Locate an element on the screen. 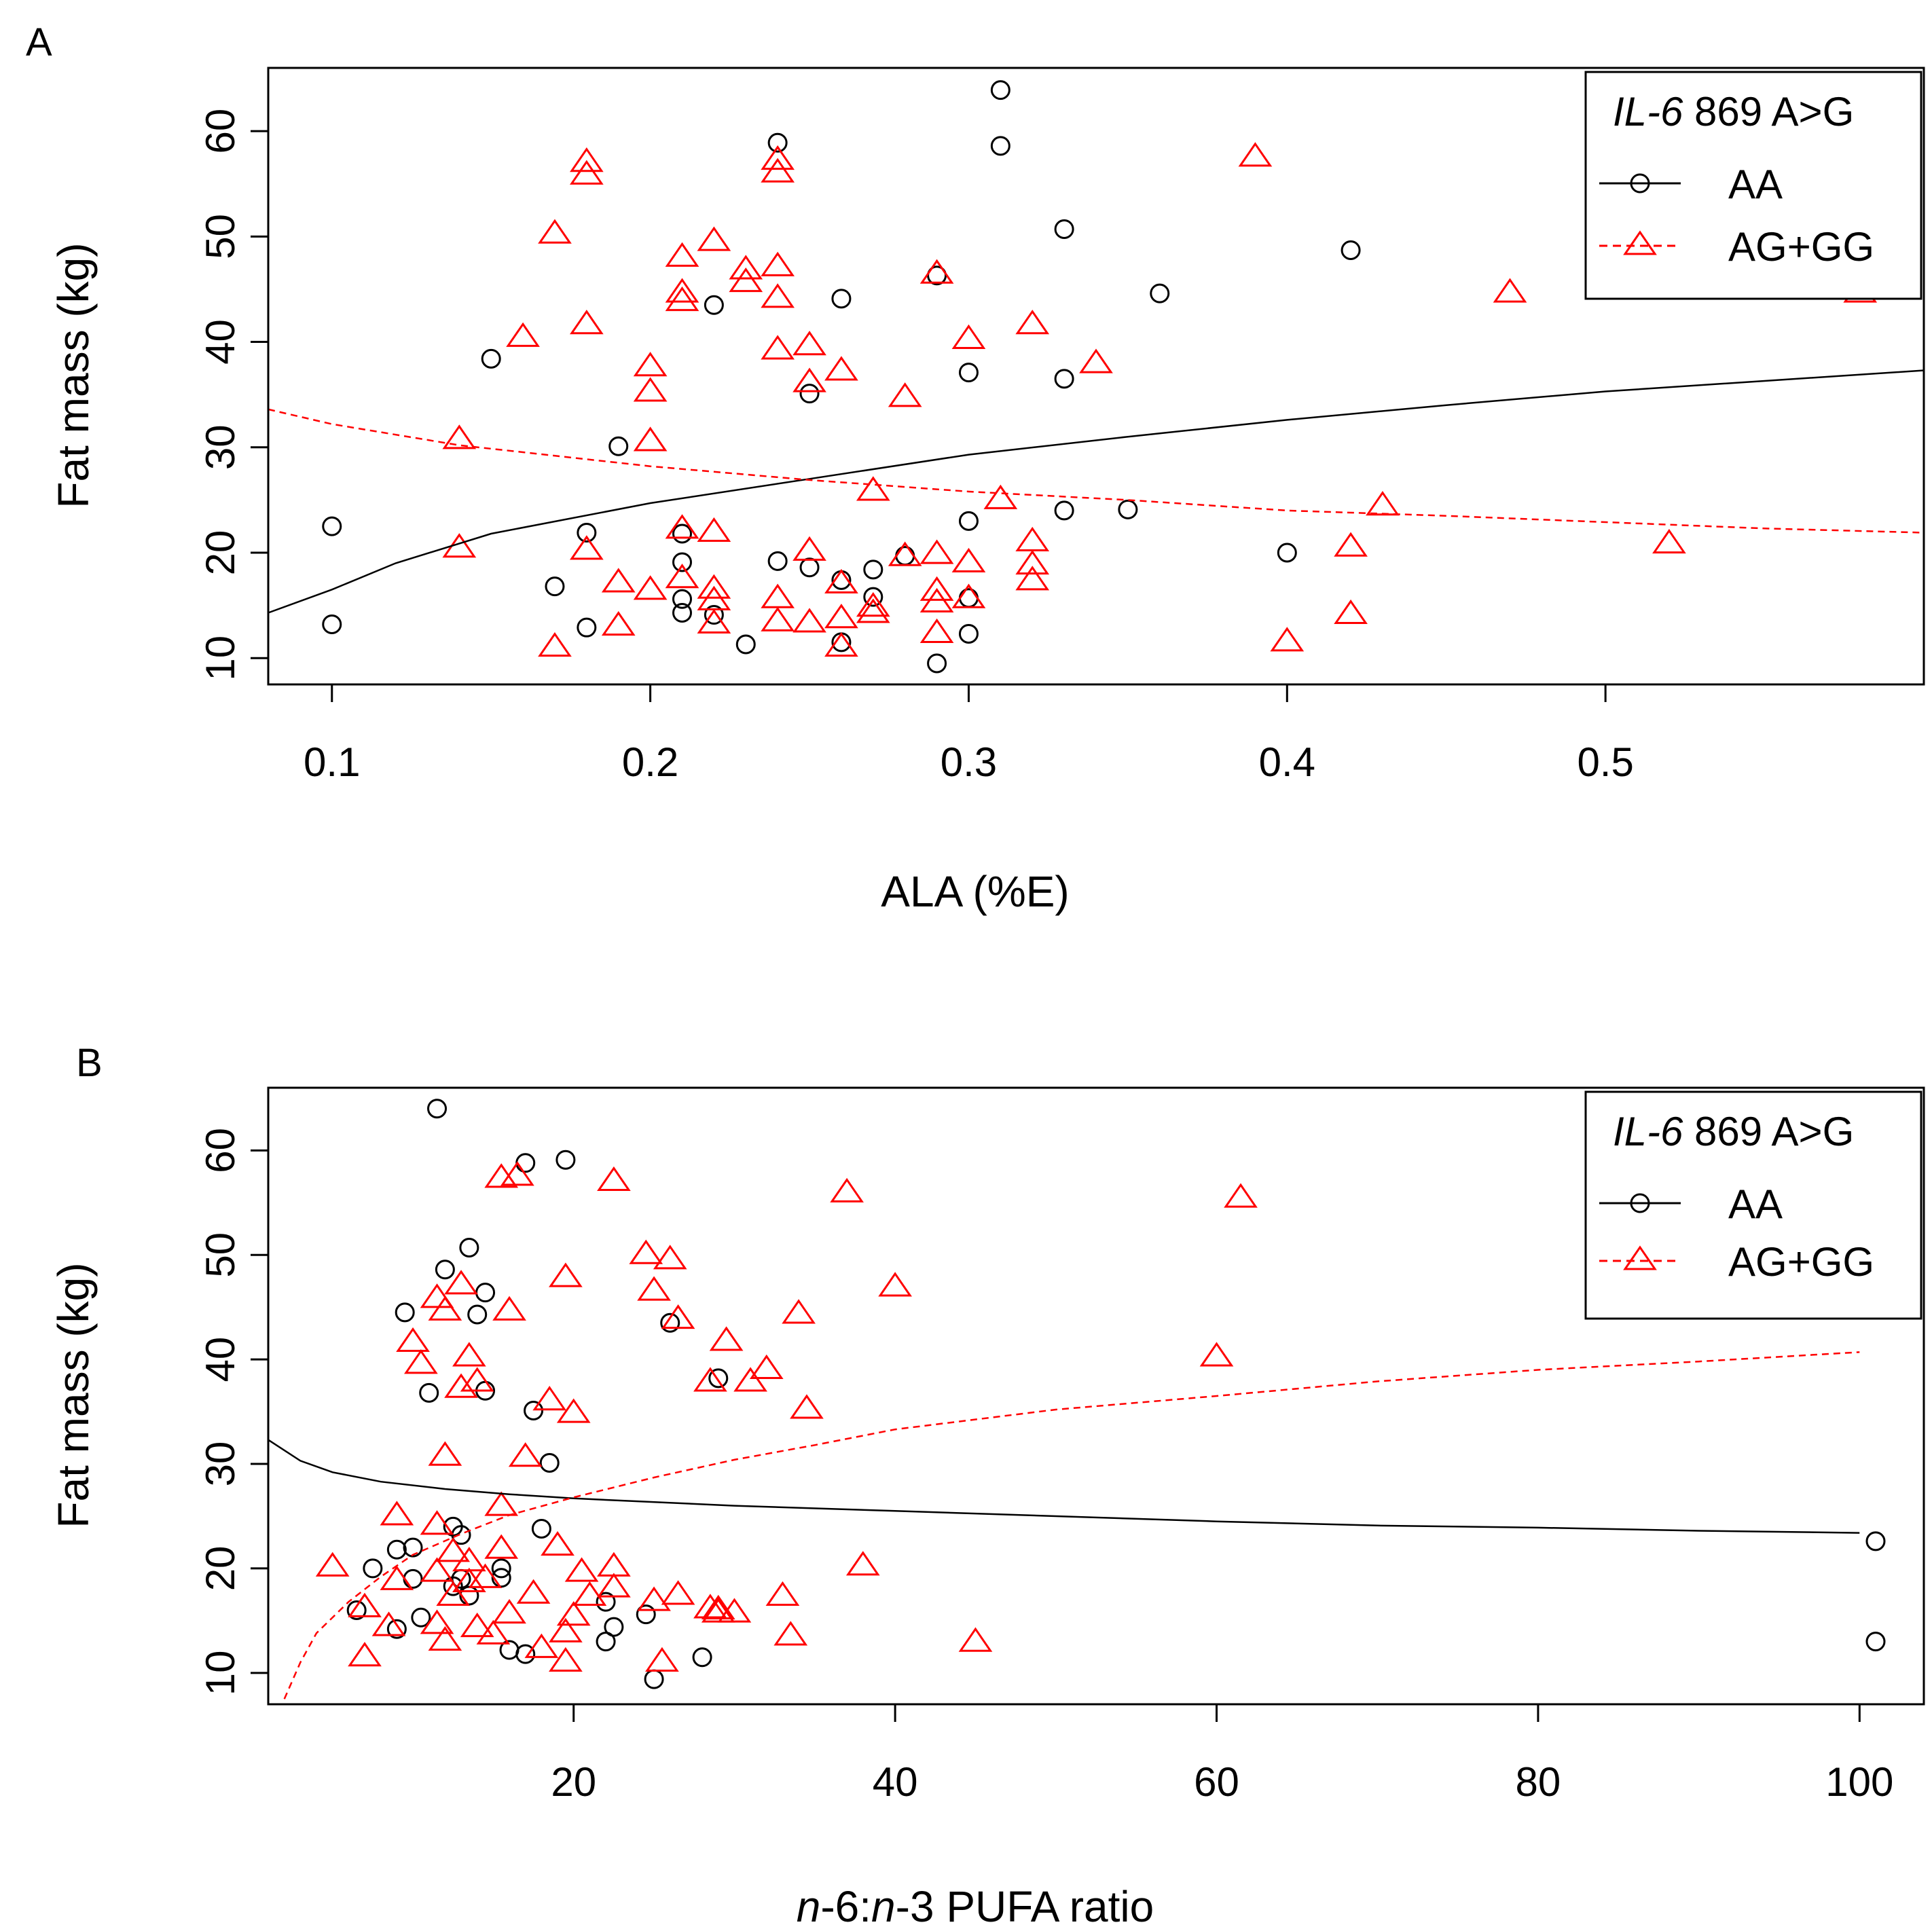 This screenshot has width=1932, height=1929. y-tick-label: 60 is located at coordinates (220, 131).